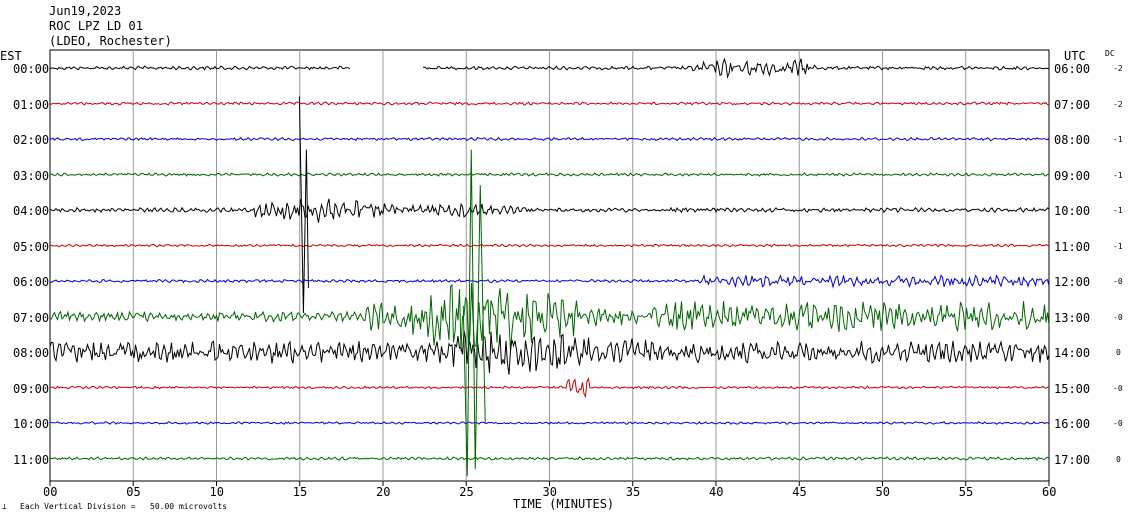 This screenshot has width=1130, height=519. I want to click on row-utc-label: 07:00, so click(1072, 104).